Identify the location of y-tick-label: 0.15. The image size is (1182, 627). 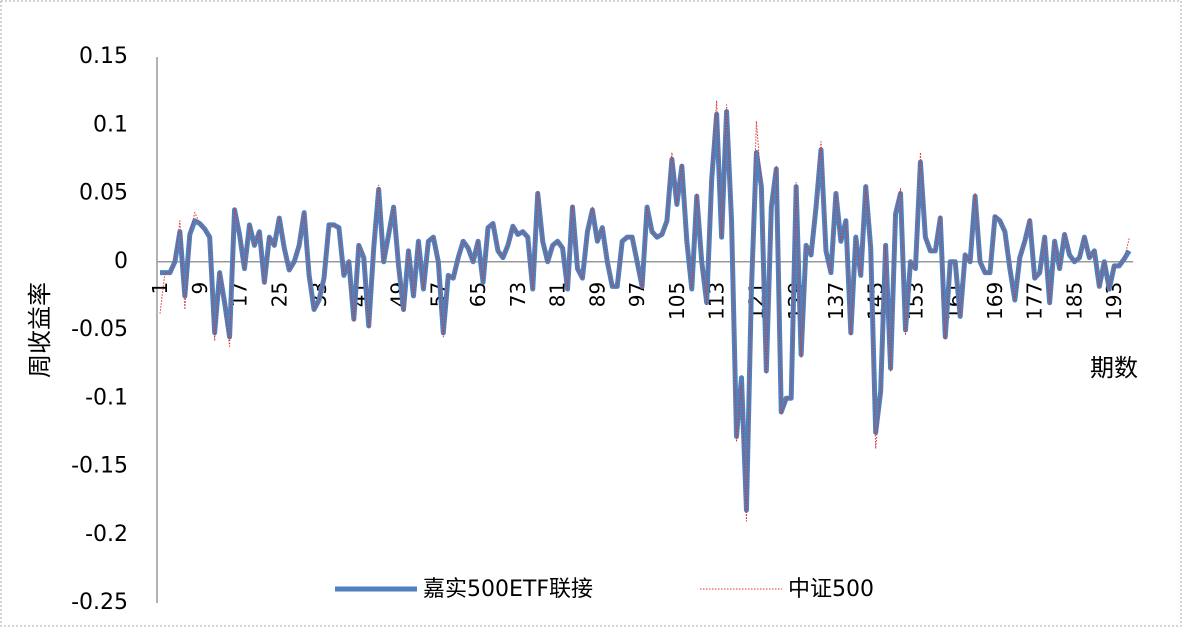
(103, 56).